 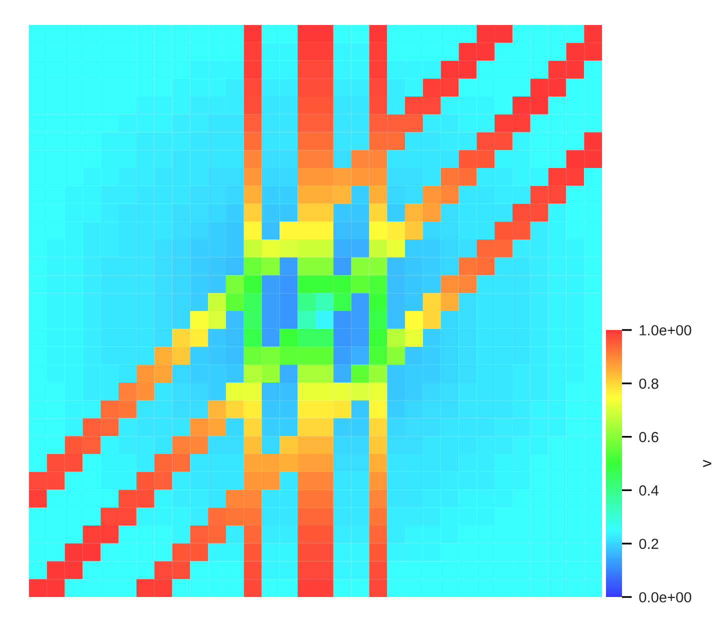 I want to click on color-bar-label: 0.6, so click(x=648, y=437).